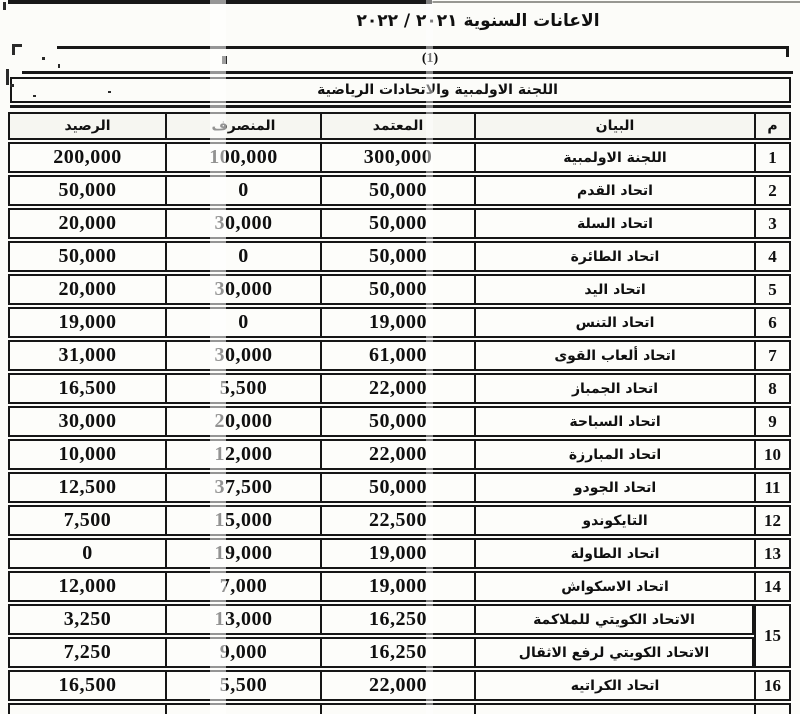  I want to click on row-description: اتحاد السباحة, so click(614, 421).